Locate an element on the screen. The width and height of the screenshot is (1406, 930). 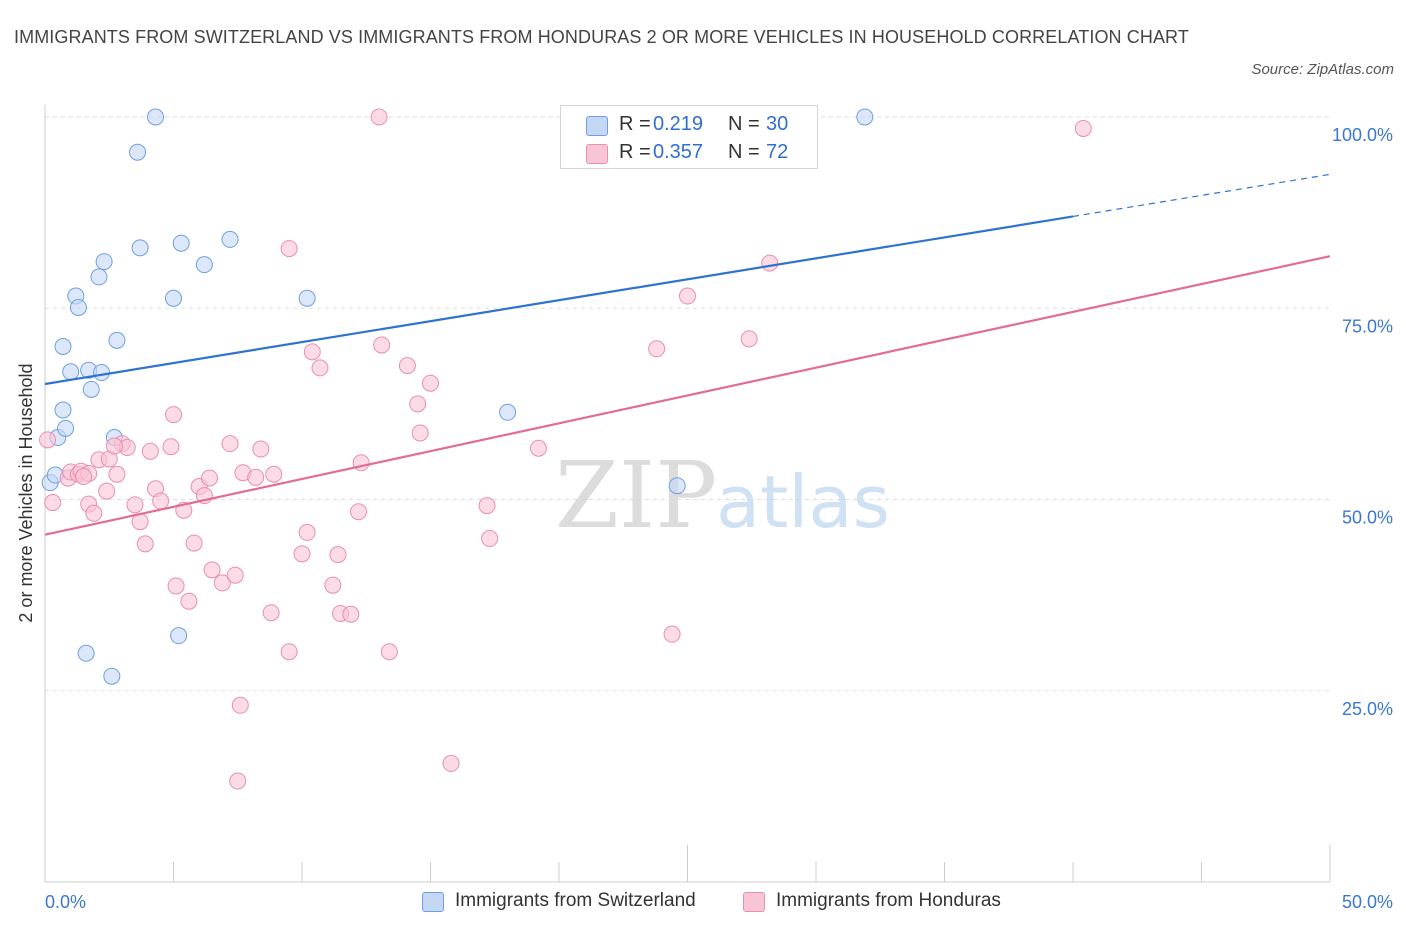
watermark-zip: ZIP is located at coordinates (636, 495).